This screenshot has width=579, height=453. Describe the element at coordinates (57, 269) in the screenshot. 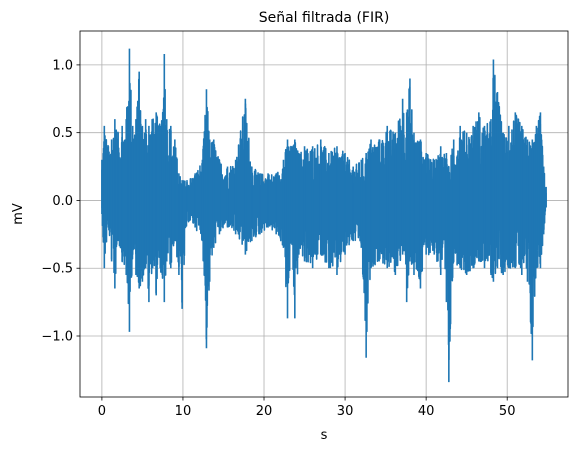

I see `y-tick-label: −0.5` at that location.